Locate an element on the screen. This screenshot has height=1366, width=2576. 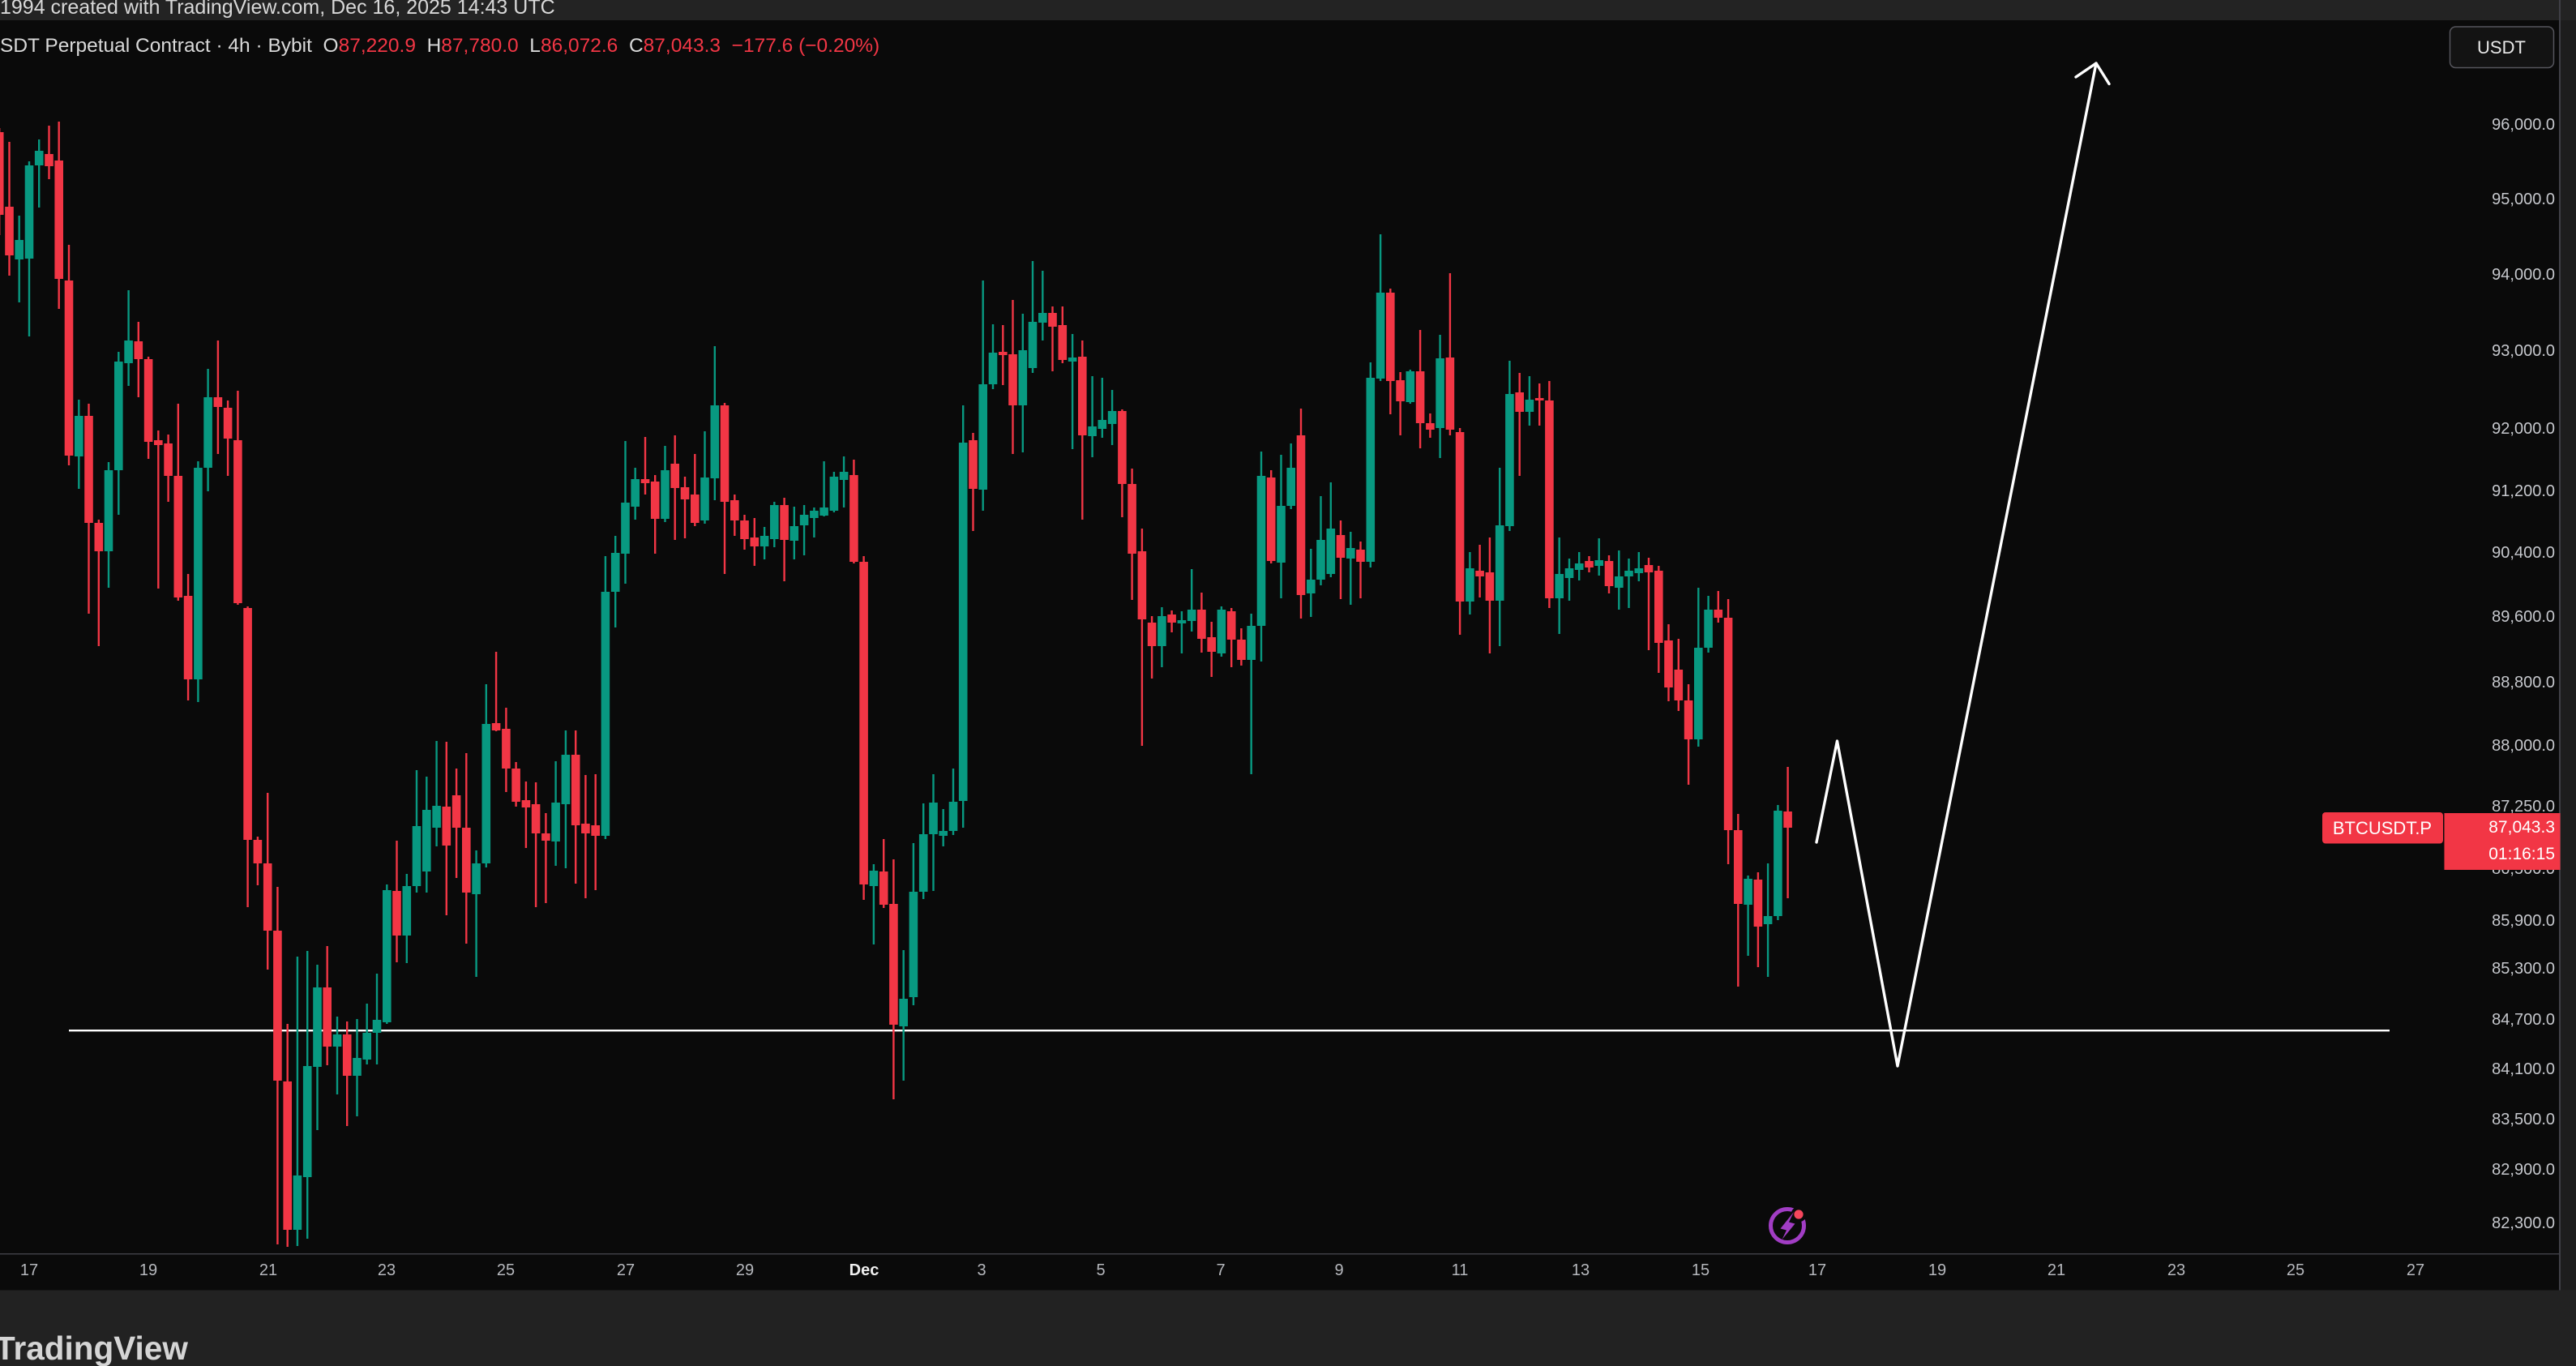
svg-text: 96,000.0 is located at coordinates (2523, 125).